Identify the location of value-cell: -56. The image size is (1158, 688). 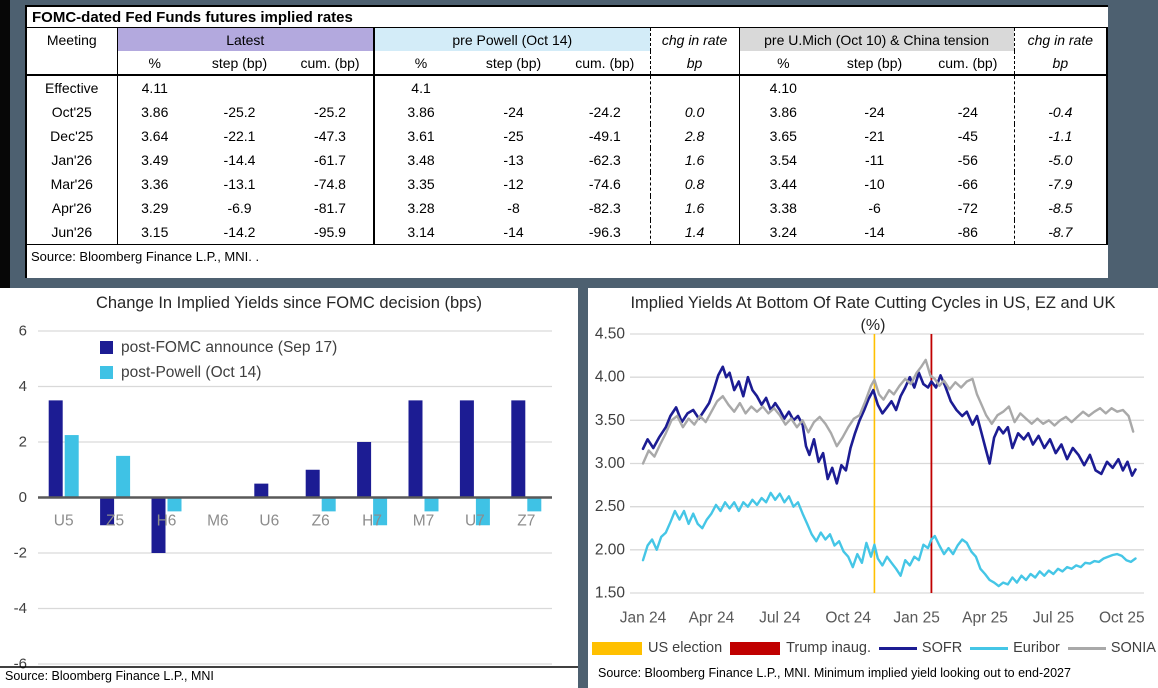
(968, 160).